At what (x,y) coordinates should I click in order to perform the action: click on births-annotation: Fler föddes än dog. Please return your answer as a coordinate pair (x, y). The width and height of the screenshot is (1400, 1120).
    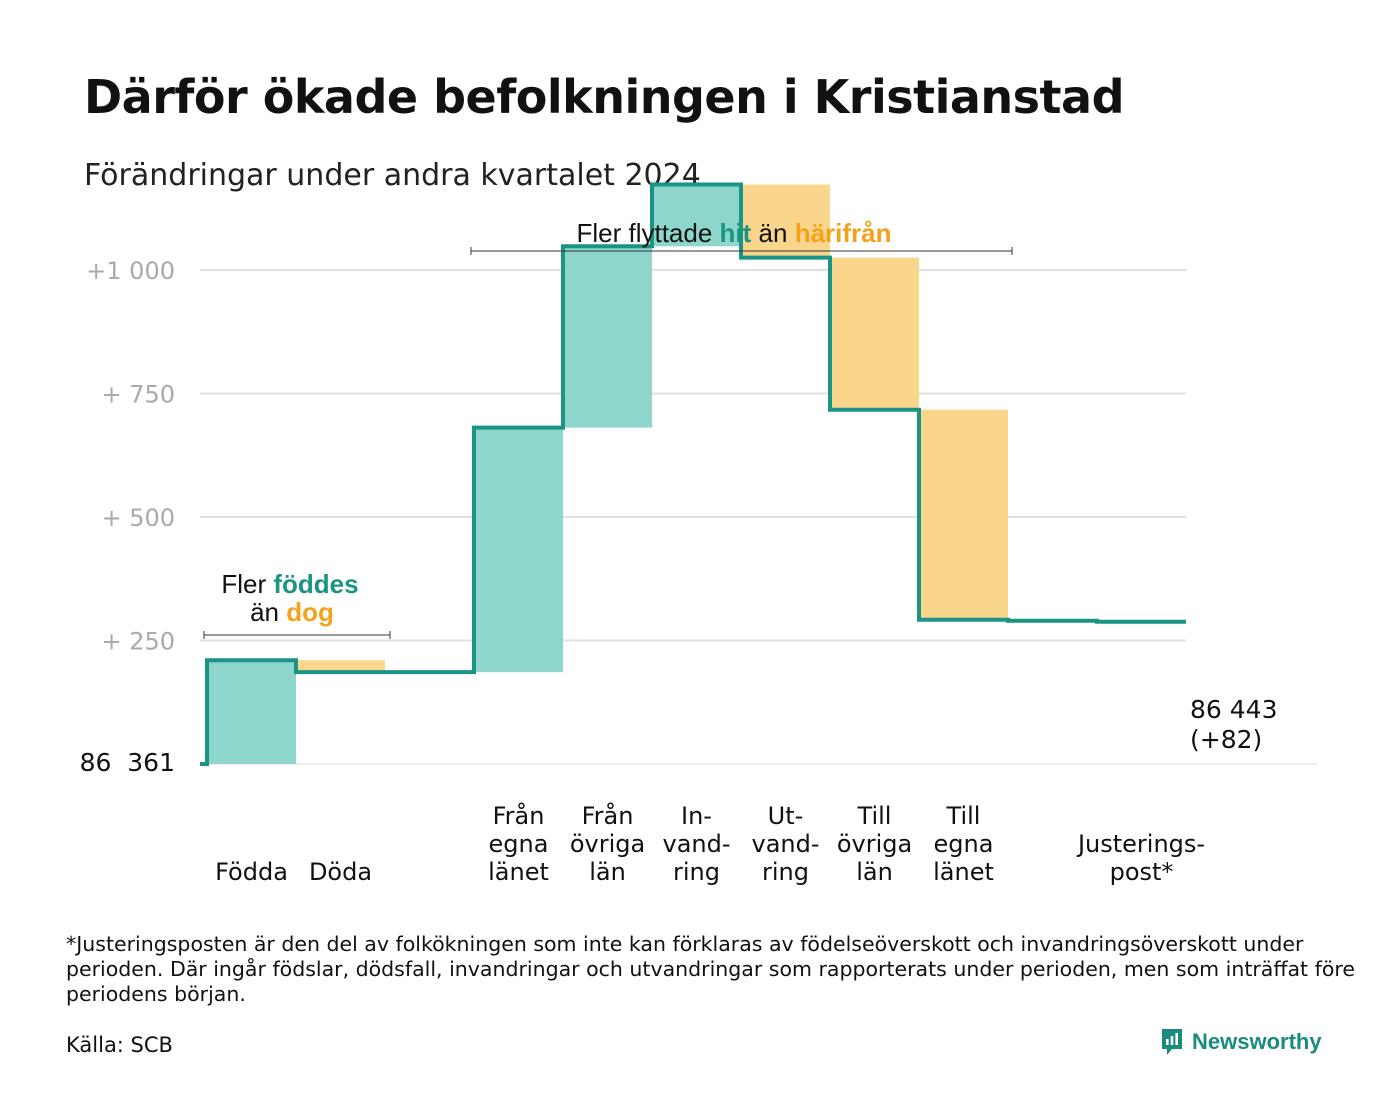
    Looking at the image, I should click on (297, 604).